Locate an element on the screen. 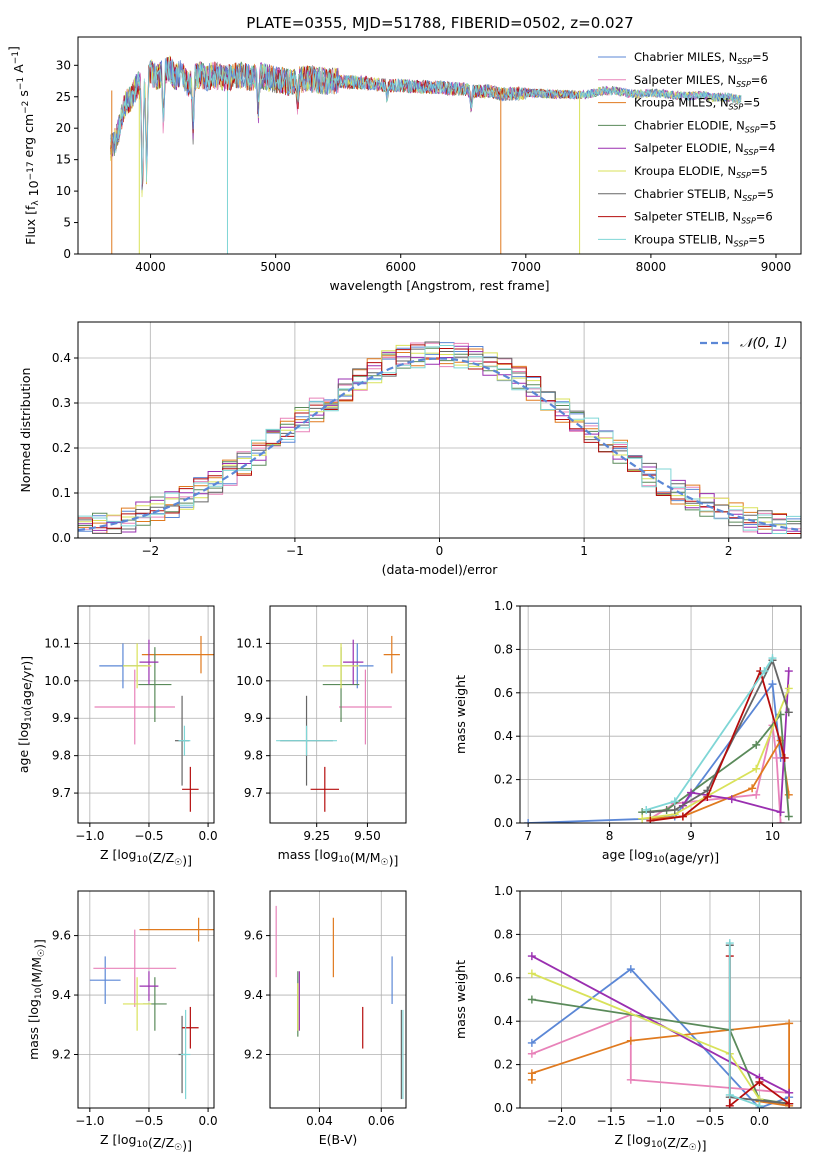 This screenshot has height=1170, width=819. y-axis-label: mass weight is located at coordinates (460, 999).